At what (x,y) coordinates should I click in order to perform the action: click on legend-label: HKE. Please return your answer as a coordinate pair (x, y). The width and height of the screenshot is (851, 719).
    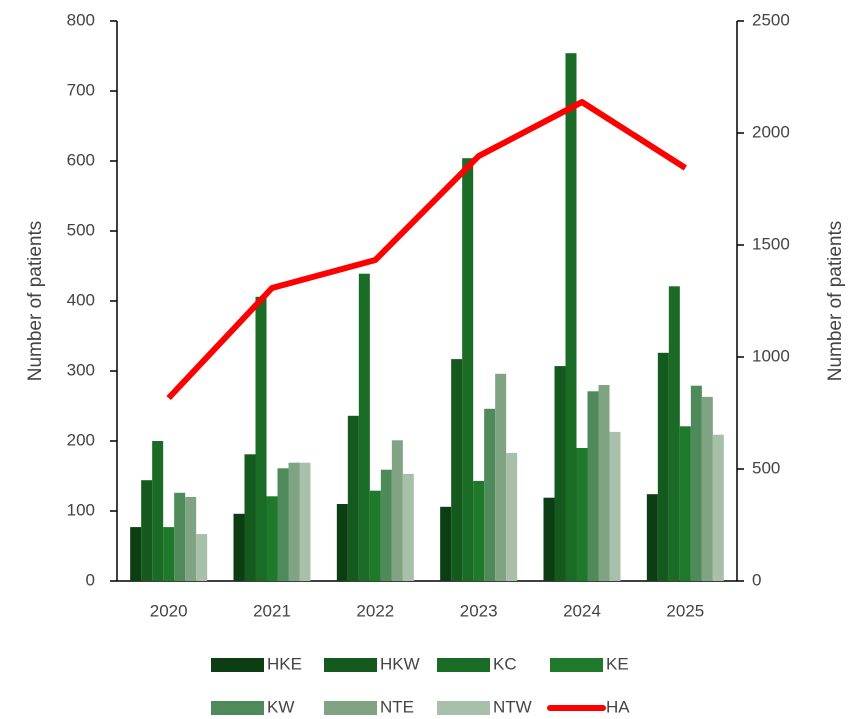
    Looking at the image, I should click on (284, 663).